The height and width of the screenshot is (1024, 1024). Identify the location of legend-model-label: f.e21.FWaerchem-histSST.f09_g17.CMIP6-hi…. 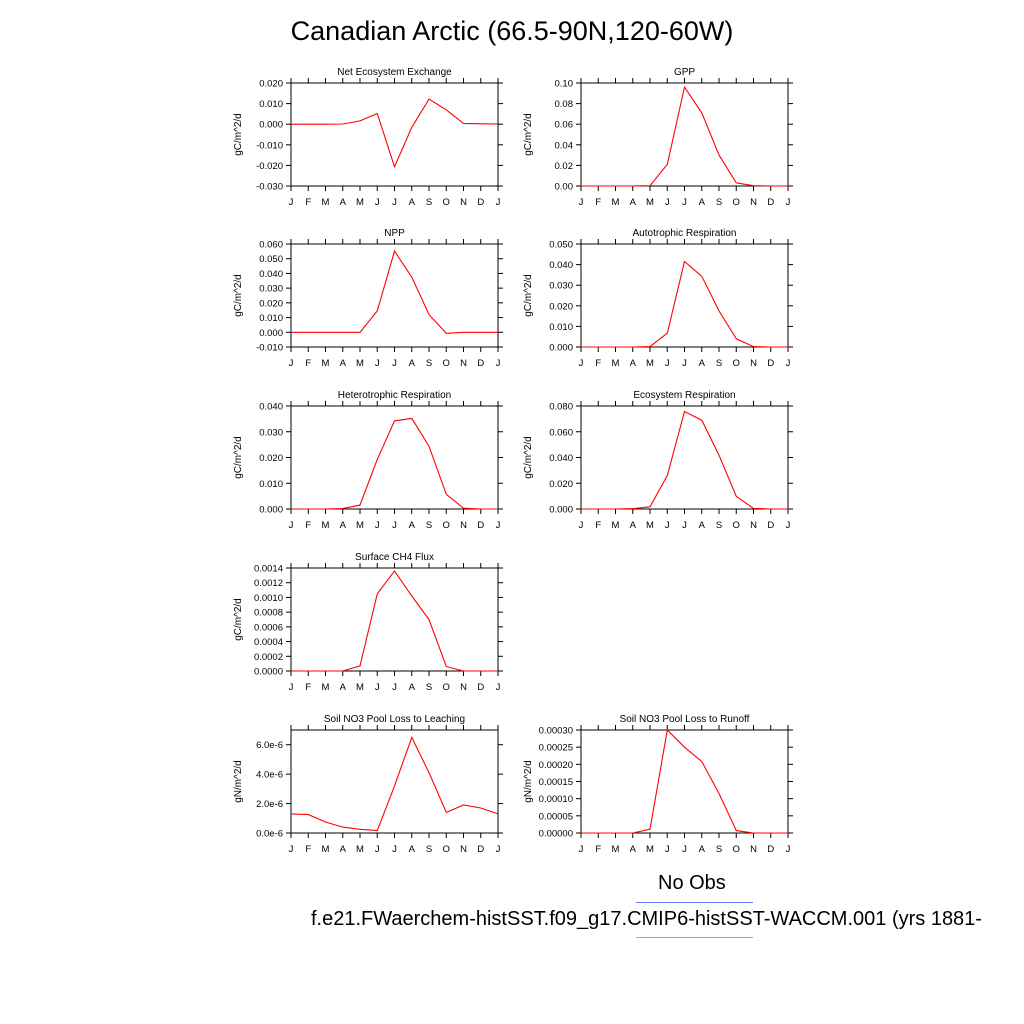
(646, 919).